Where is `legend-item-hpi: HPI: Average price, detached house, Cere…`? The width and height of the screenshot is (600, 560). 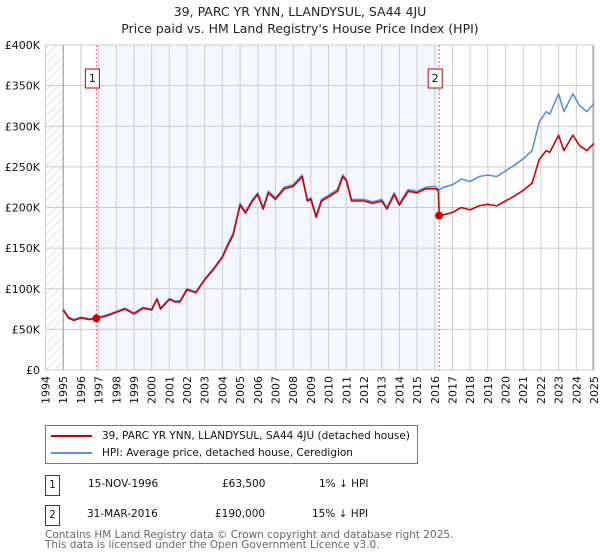 legend-item-hpi: HPI: Average price, detached house, Cere… is located at coordinates (202, 453).